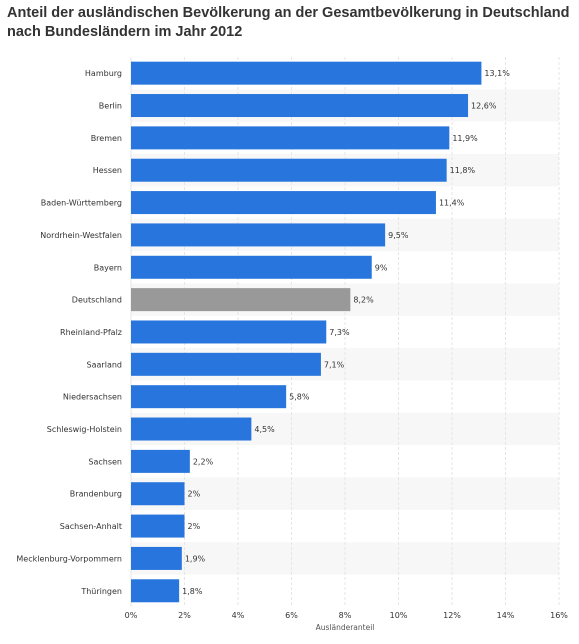 This screenshot has height=644, width=579. Describe the element at coordinates (559, 615) in the screenshot. I see `x-tick-label: 16%` at that location.